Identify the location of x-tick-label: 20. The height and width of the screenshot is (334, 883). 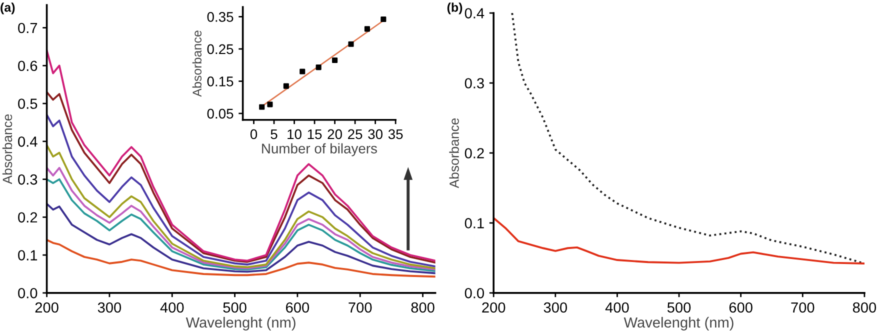
(335, 134).